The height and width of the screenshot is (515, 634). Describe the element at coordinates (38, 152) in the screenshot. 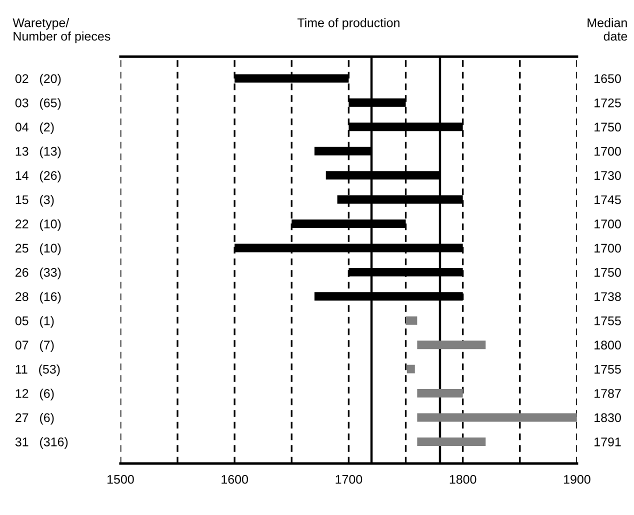

I see `y-tick-label: 13 (13)` at that location.